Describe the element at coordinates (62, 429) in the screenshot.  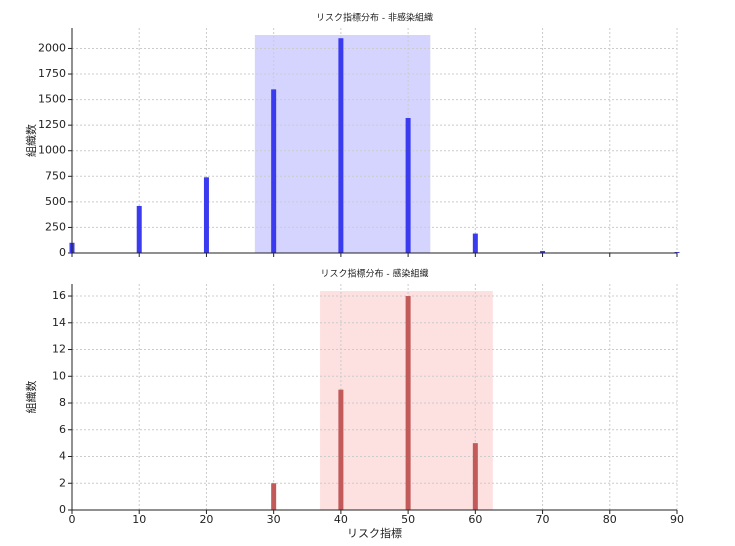
I see `y-tick-label: 6` at that location.